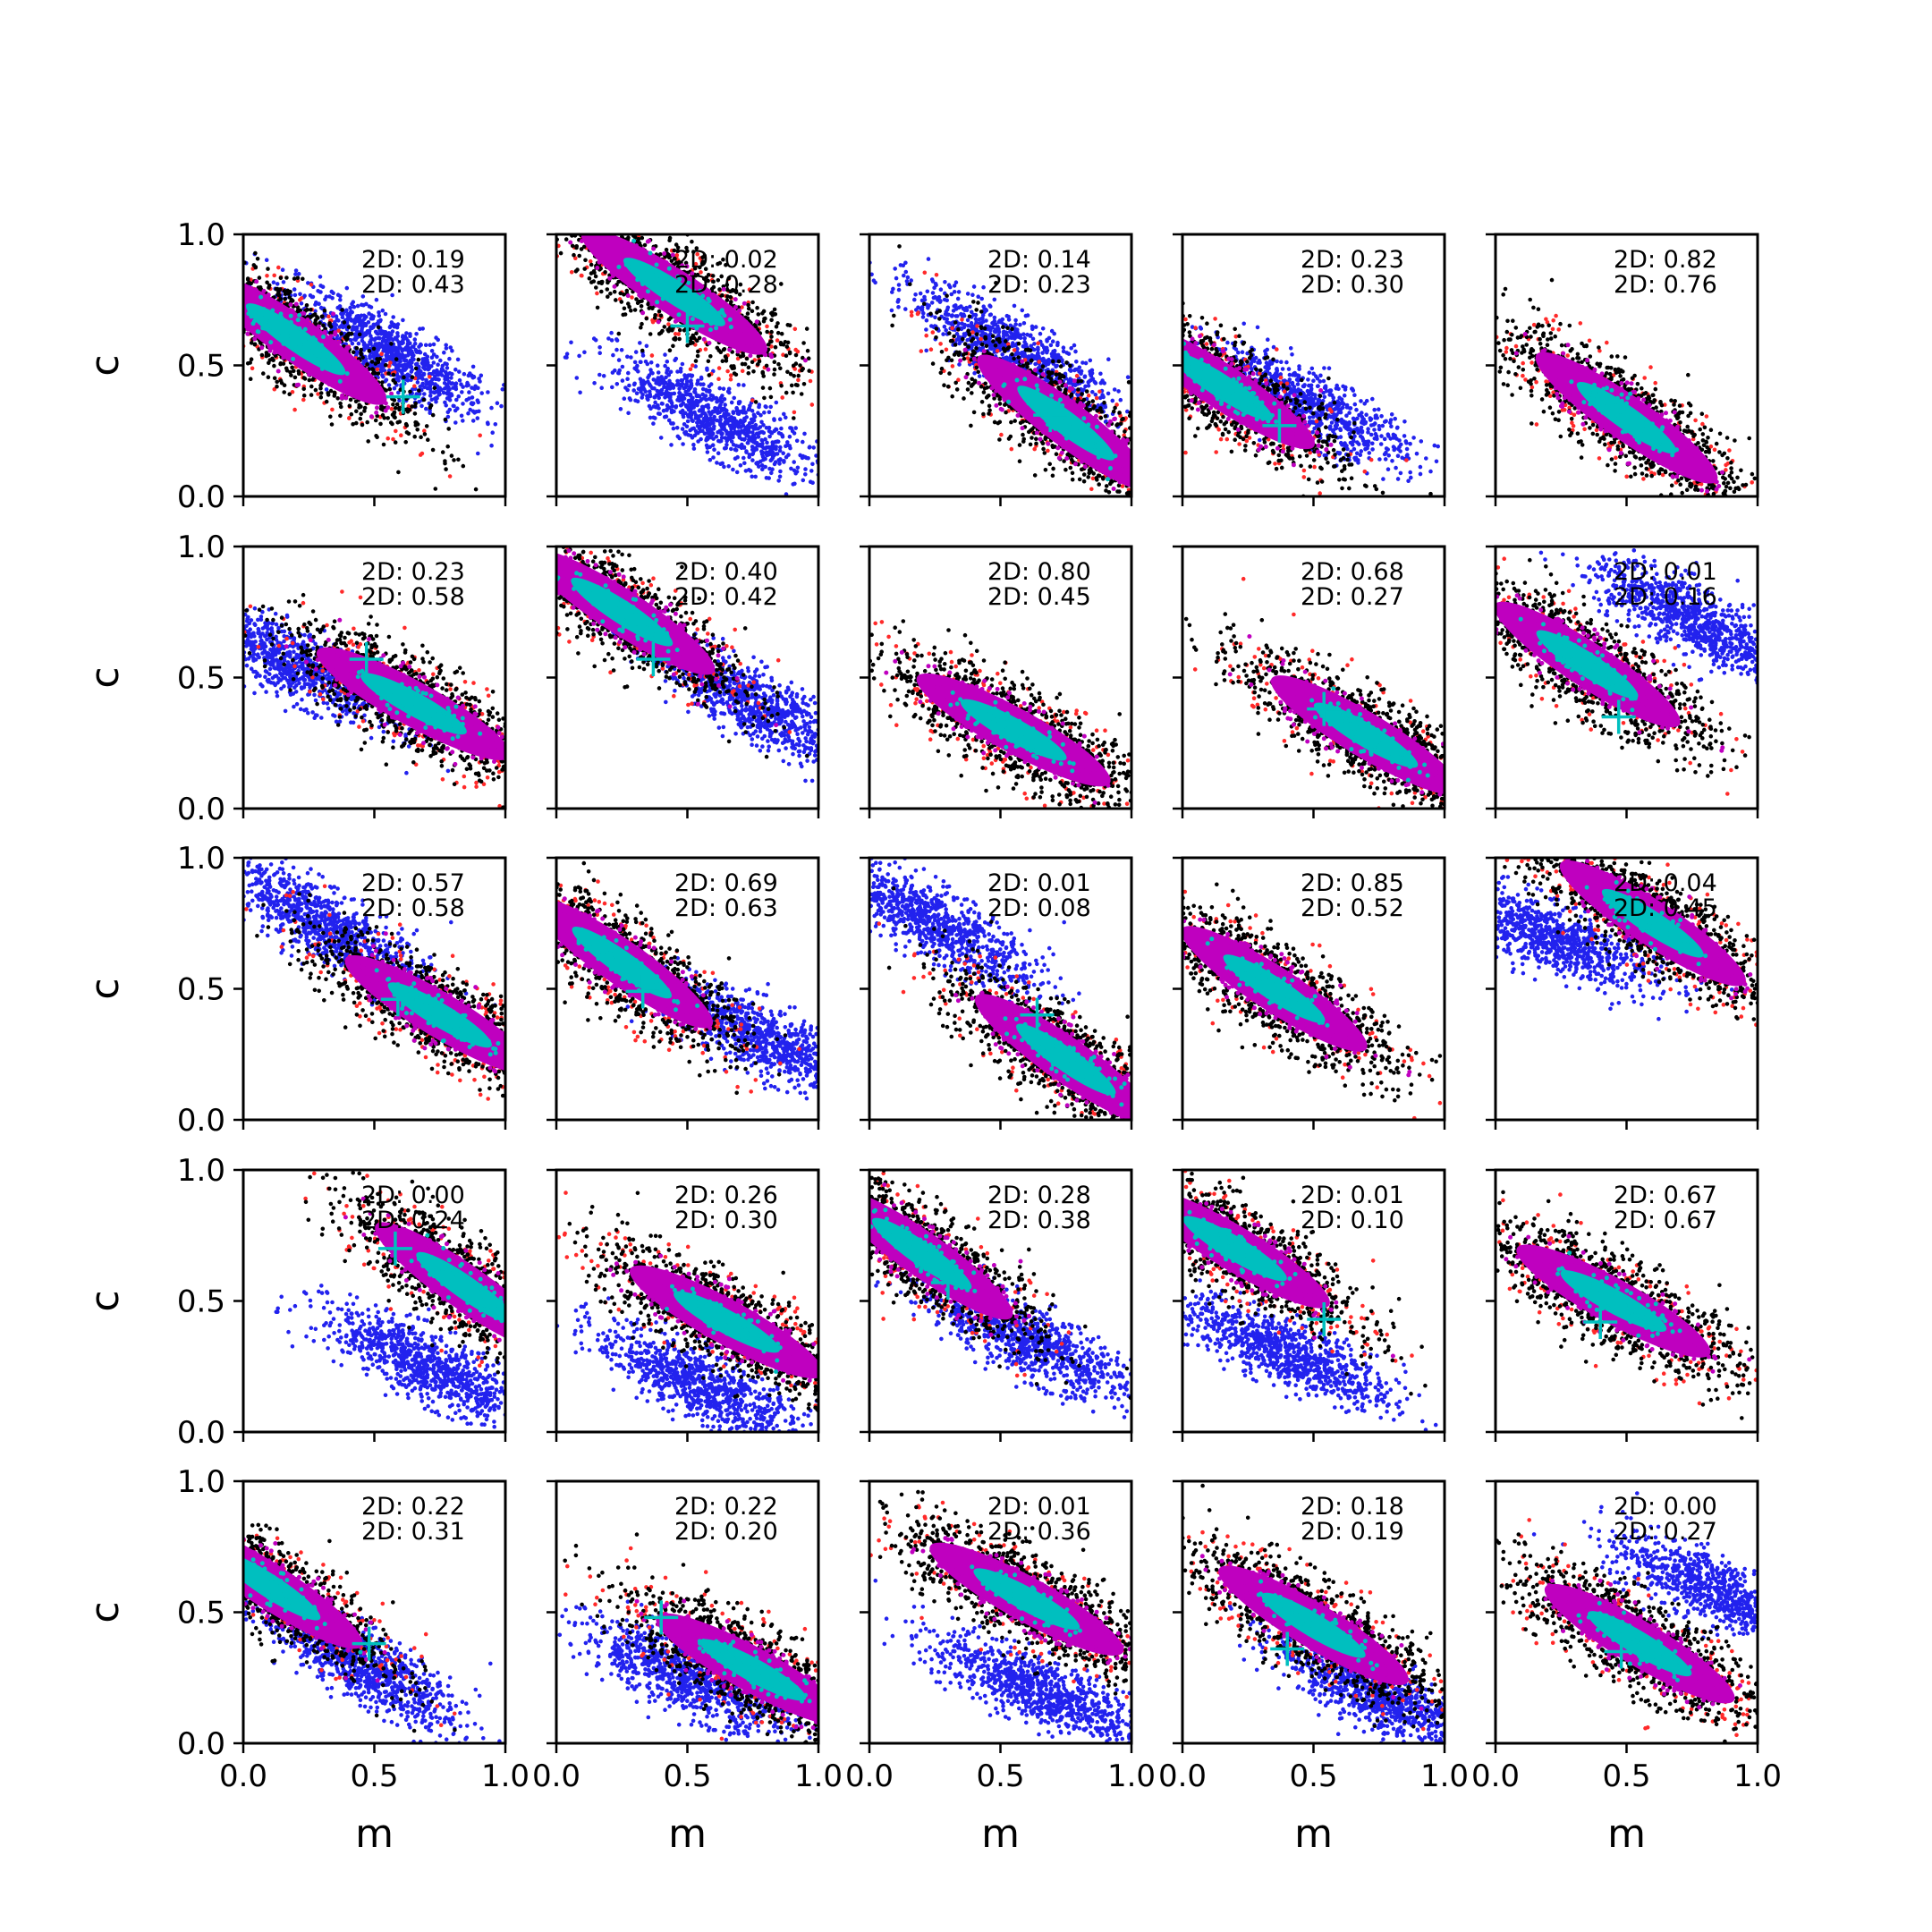  I want to click on annotation-text: 2D: 0.08, so click(1039, 908).